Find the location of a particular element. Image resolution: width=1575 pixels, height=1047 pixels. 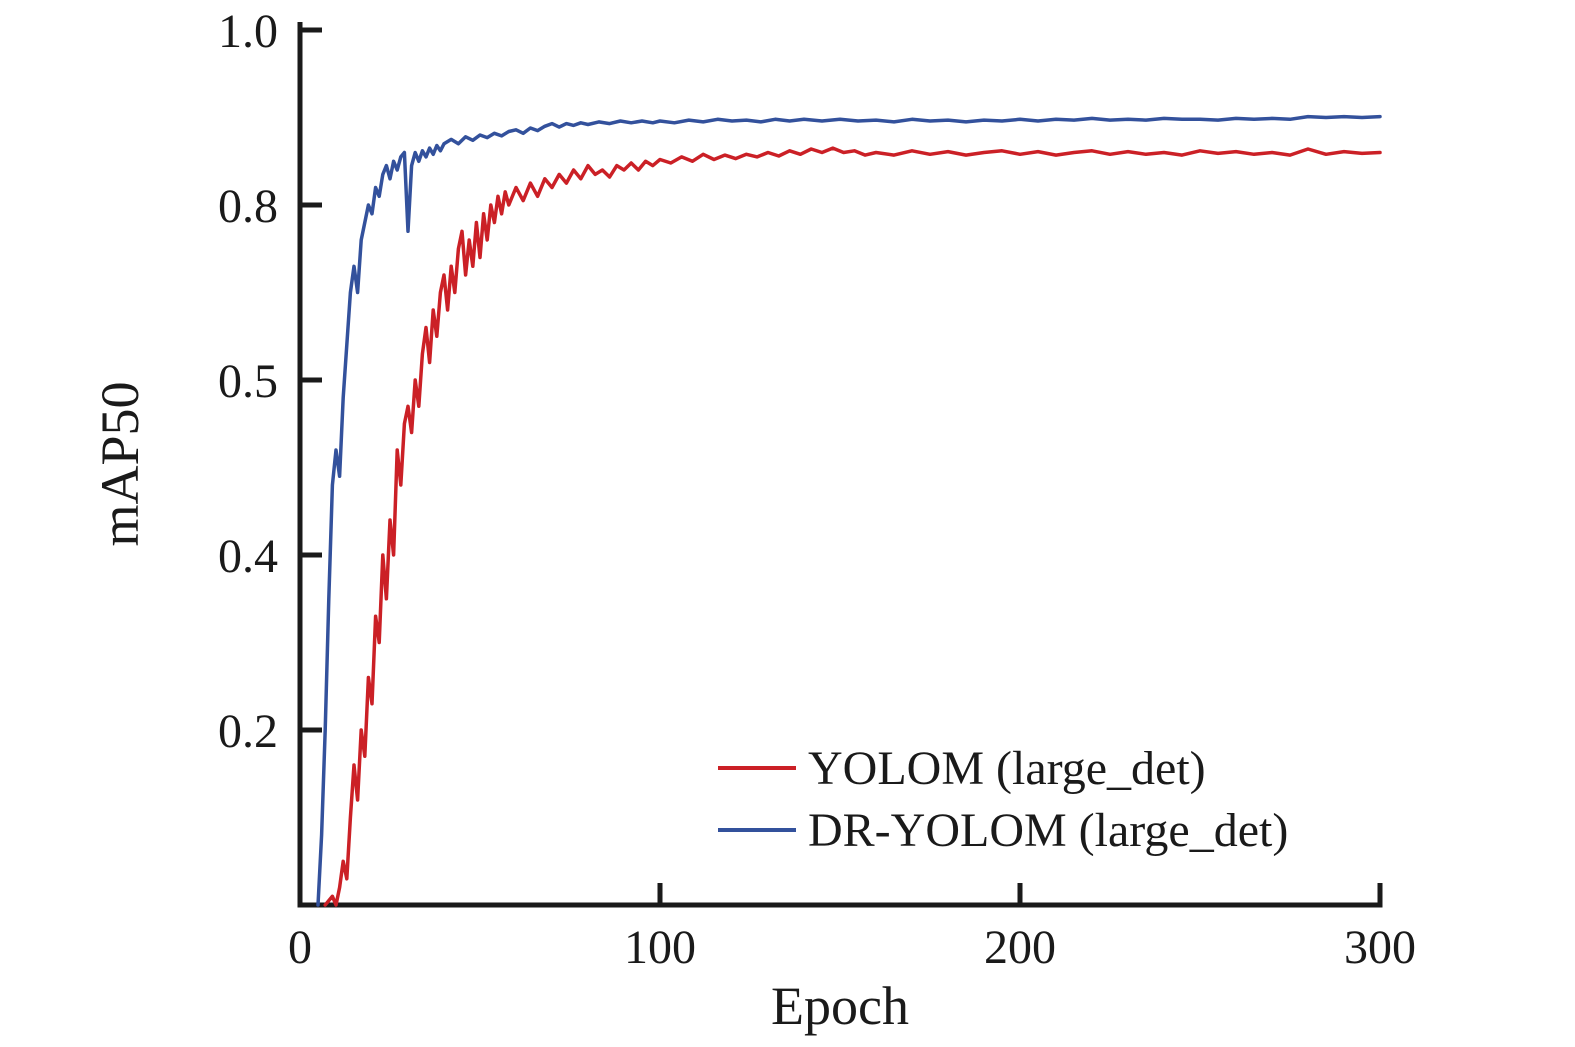

legend-item-dr-yolom: DR-YOLOM (large_det) is located at coordinates (1003, 830).